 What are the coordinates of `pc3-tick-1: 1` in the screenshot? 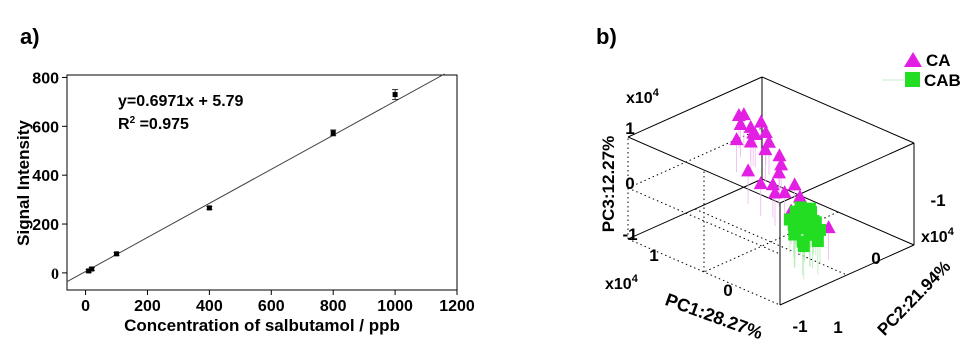 It's located at (629, 128).